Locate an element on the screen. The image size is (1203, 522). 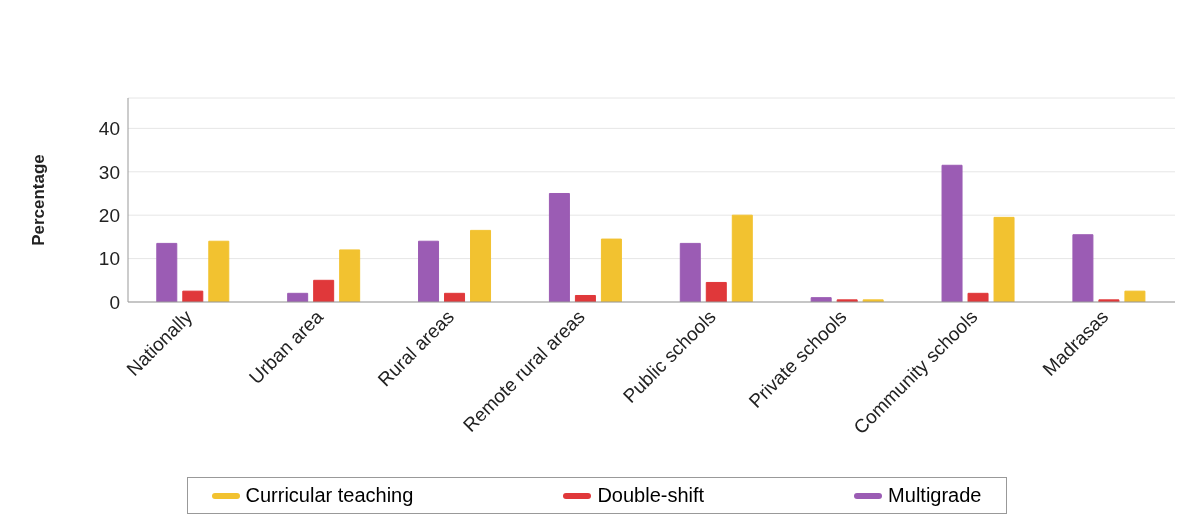
legend-label: Multigrade is located at coordinates (934, 495).